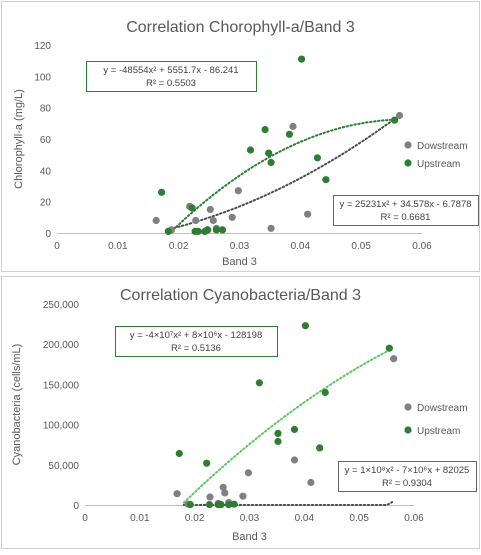 This screenshot has height=555, width=481. Describe the element at coordinates (42, 77) in the screenshot. I see `y-tick-label: 100` at that location.